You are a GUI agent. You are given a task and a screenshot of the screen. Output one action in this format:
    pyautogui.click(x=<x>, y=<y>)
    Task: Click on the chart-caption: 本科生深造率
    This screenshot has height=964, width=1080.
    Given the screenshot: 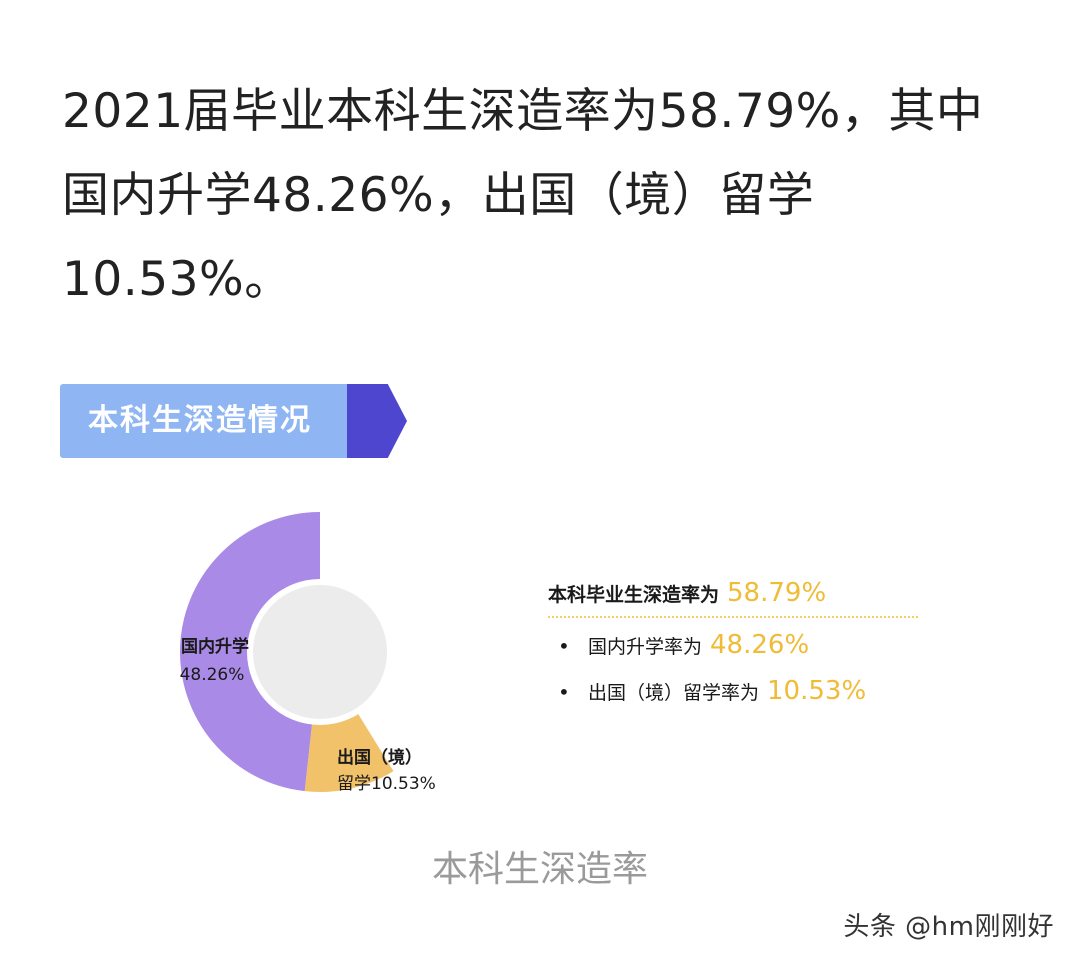 What is the action you would take?
    pyautogui.click(x=539, y=869)
    